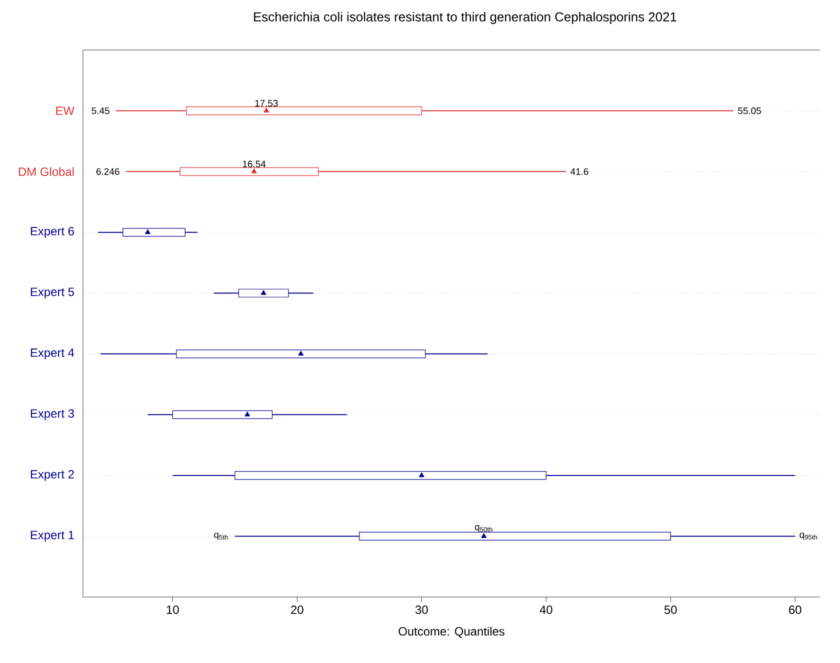 Image resolution: width=840 pixels, height=663 pixels. I want to click on x-axis-title: Outcome: Quantiles, so click(451, 632).